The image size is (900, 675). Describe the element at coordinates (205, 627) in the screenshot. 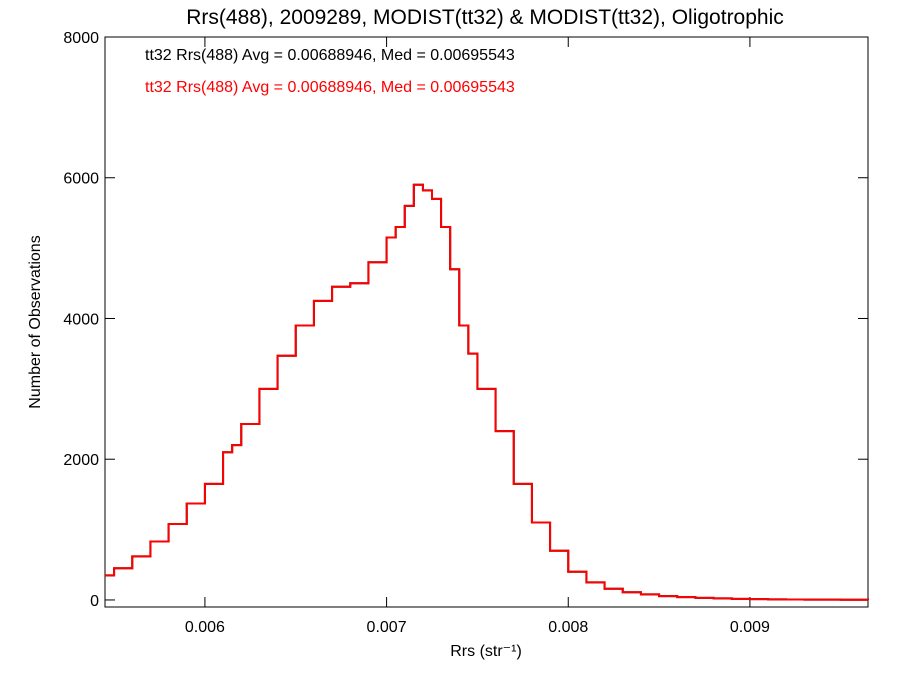

I see `x-tick-label: 0.006` at that location.